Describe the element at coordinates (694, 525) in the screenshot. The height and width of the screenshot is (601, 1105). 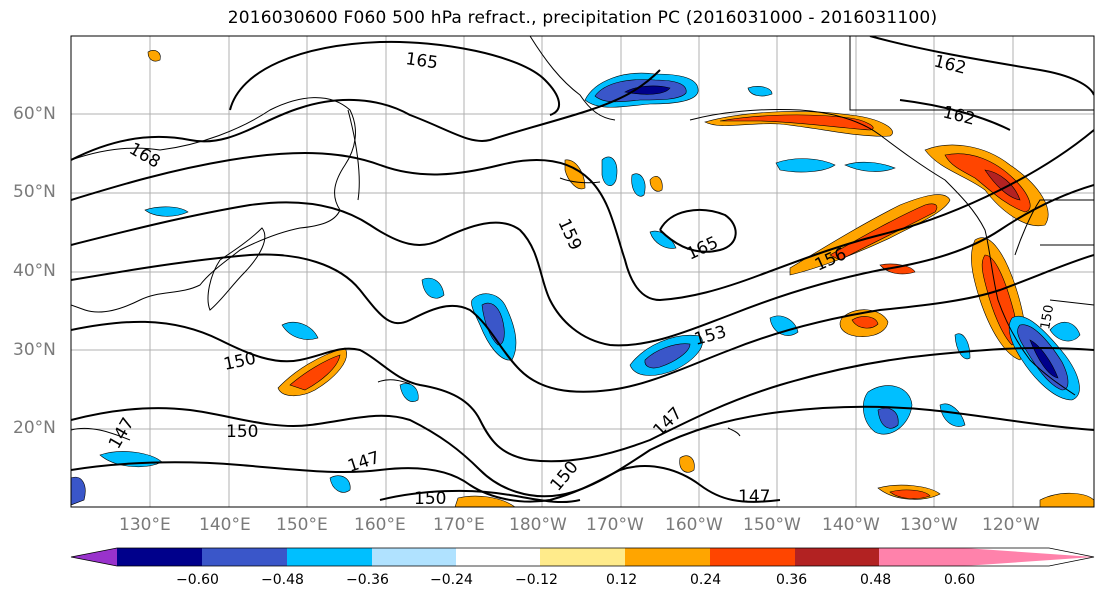
I see `lon-label-160w: 160°W` at that location.